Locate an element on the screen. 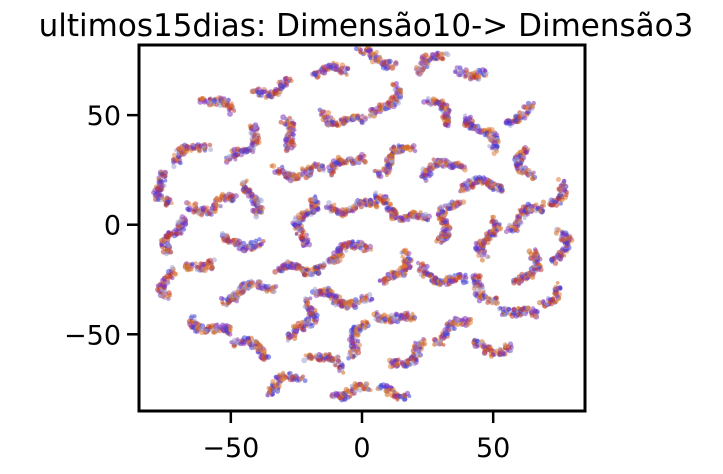 The height and width of the screenshot is (474, 723). y-tick-label: 50 is located at coordinates (104, 116).